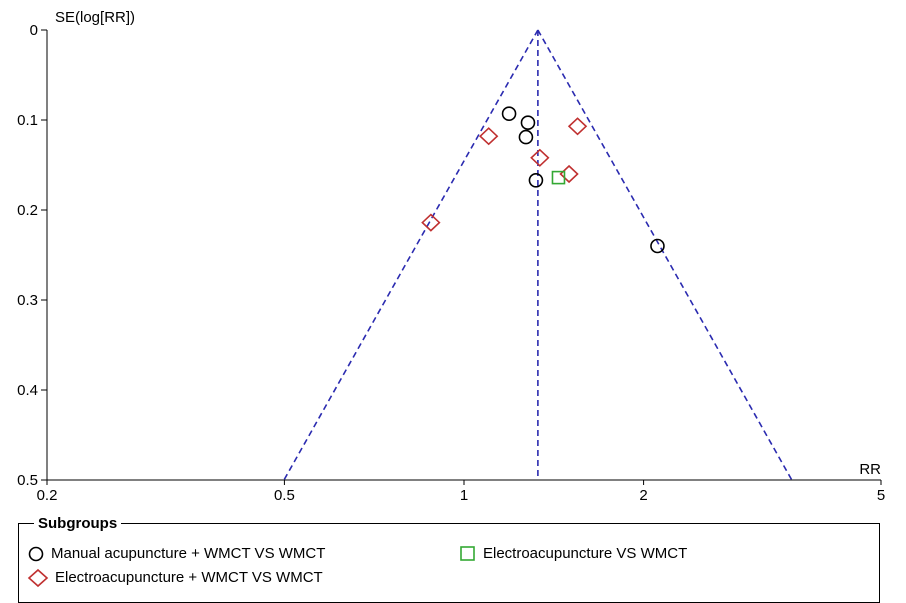 The image size is (906, 603). I want to click on x-tick-label: 5, so click(881, 495).